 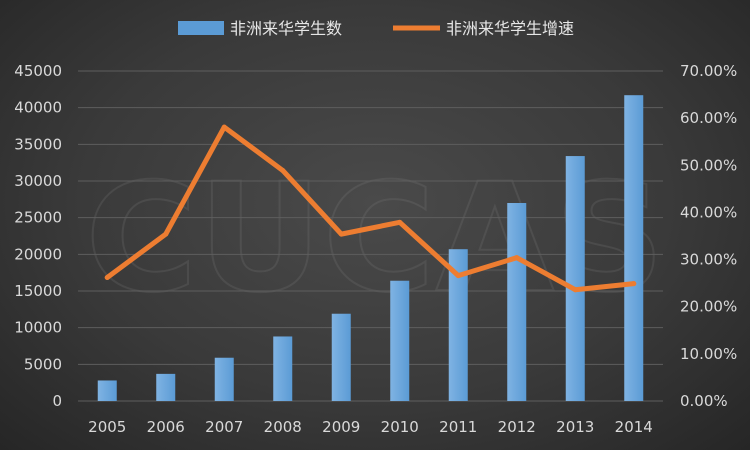 I want to click on x-tick-label: 2014, so click(x=634, y=427).